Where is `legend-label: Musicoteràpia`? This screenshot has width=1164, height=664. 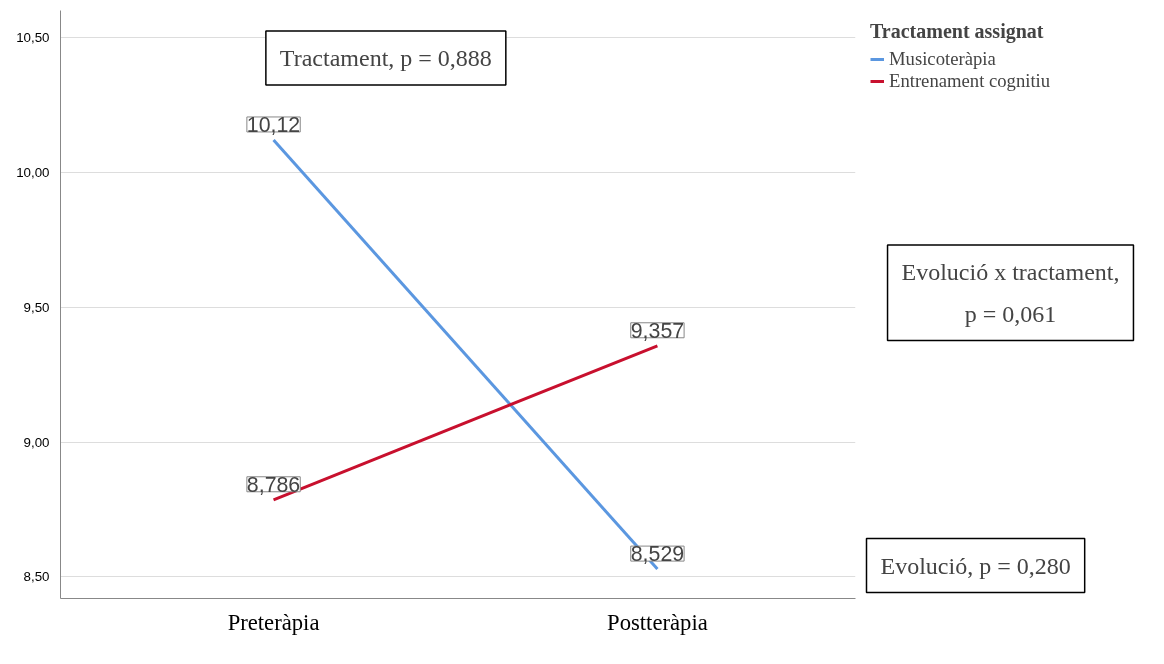 legend-label: Musicoteràpia is located at coordinates (942, 59).